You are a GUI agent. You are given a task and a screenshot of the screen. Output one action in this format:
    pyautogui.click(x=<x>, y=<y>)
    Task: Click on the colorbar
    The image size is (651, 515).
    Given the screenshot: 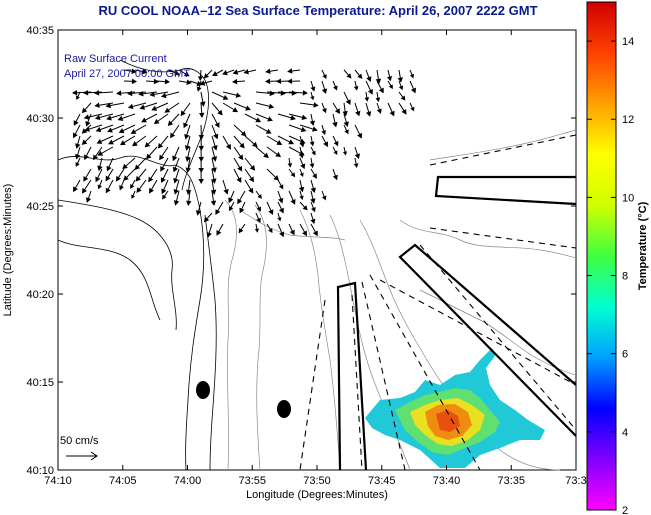 What is the action you would take?
    pyautogui.click(x=601, y=256)
    